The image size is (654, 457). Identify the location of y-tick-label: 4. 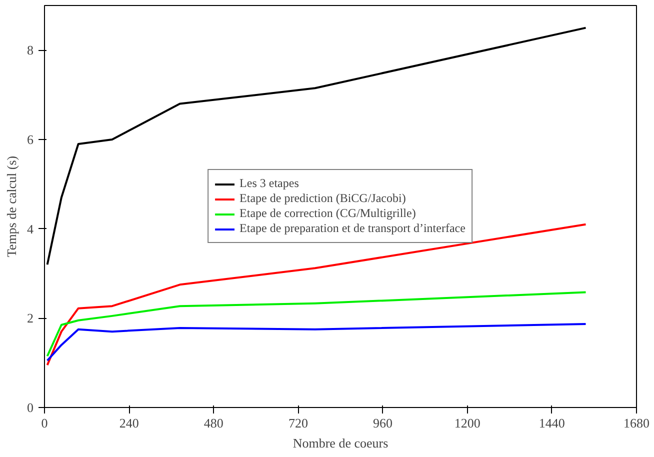
(30, 228).